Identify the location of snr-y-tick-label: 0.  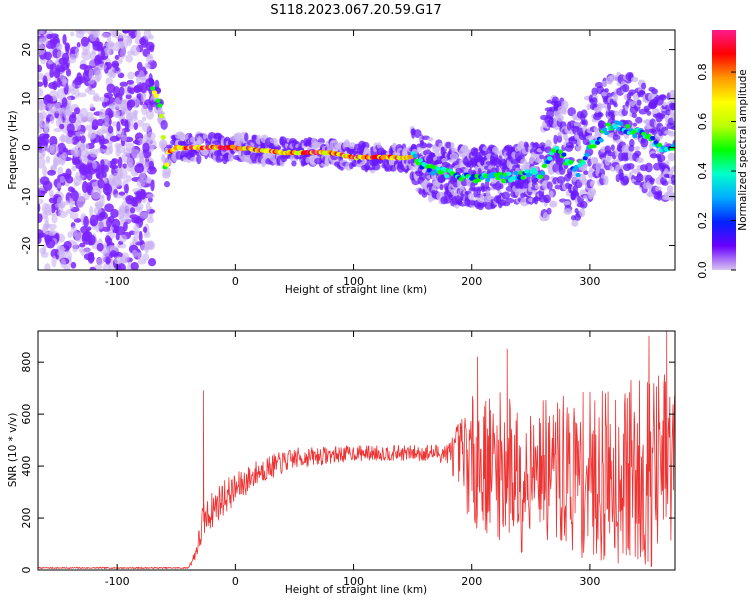
(26, 570).